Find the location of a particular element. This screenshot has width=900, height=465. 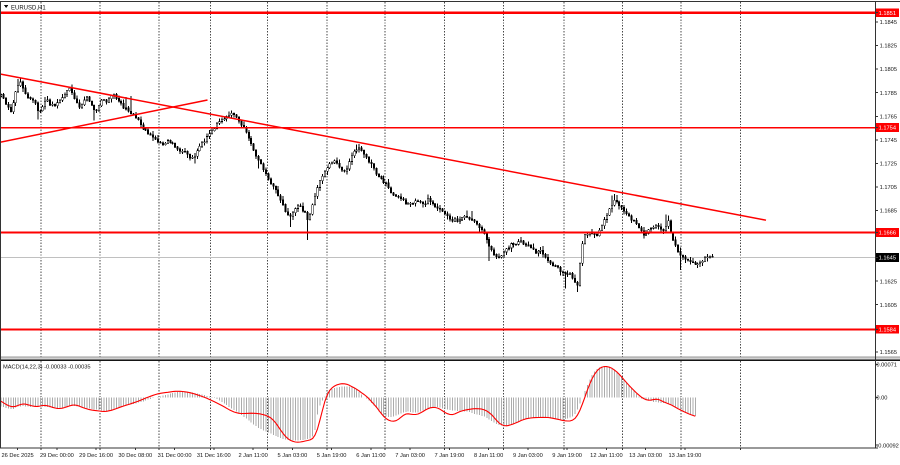

svg-text: 30 Dec 08:00 is located at coordinates (135, 456).